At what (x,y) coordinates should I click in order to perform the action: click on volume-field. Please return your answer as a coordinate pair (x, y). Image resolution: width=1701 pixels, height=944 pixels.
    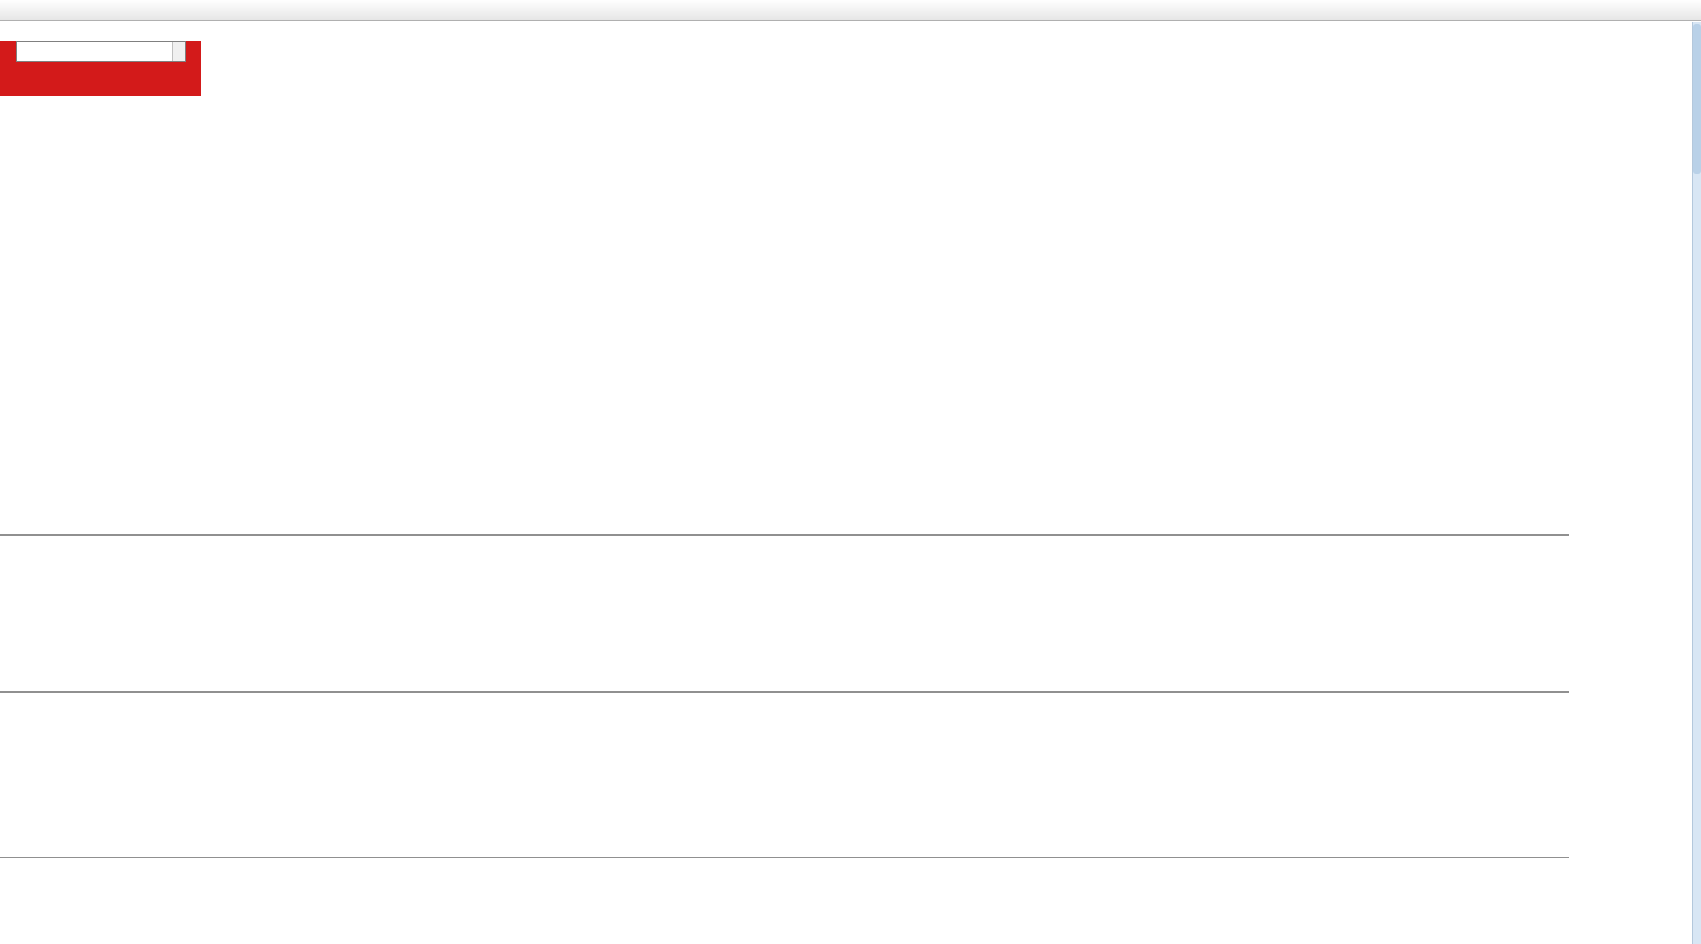
    Looking at the image, I should click on (100, 51).